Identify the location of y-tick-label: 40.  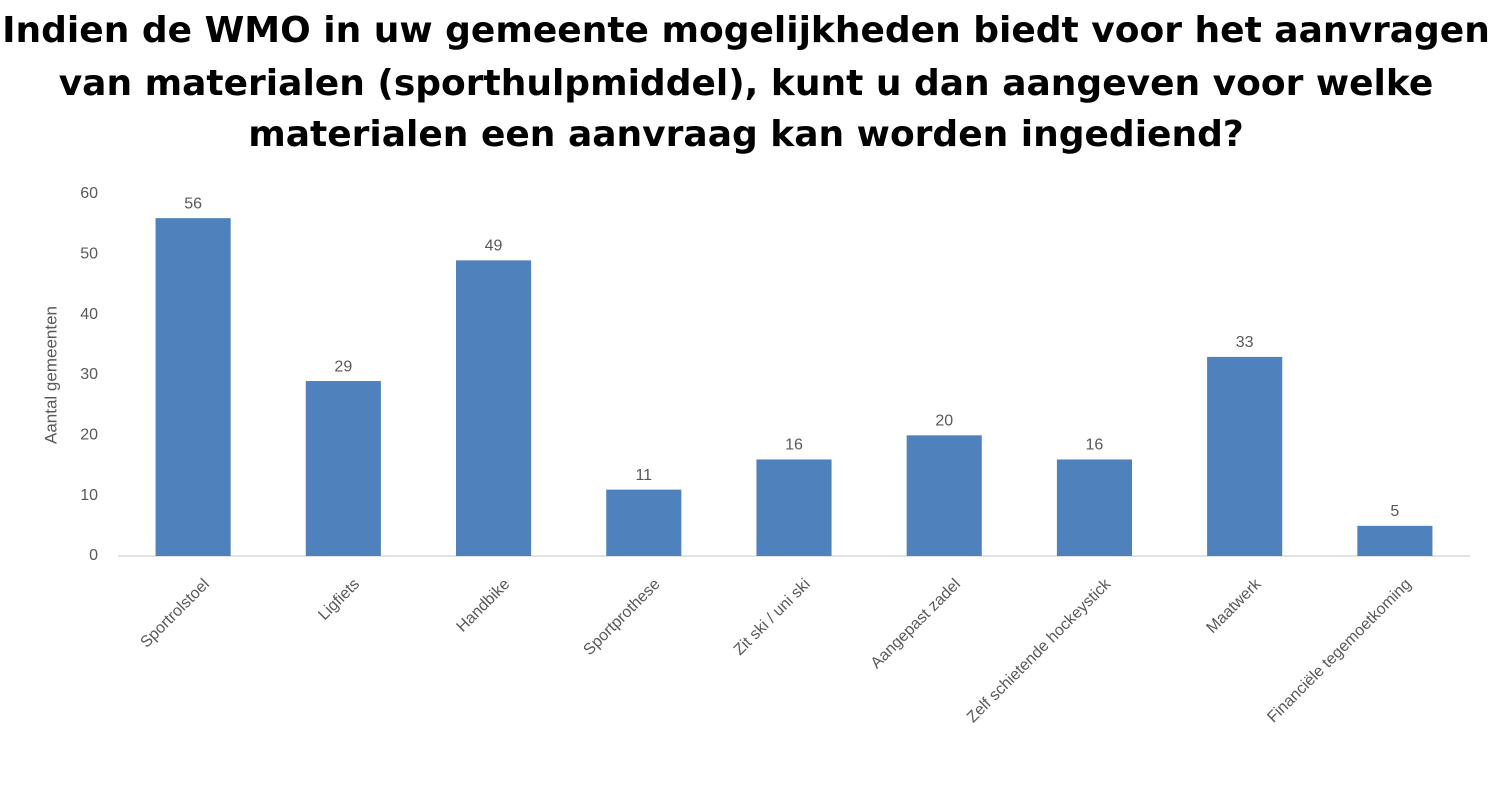
(89, 314).